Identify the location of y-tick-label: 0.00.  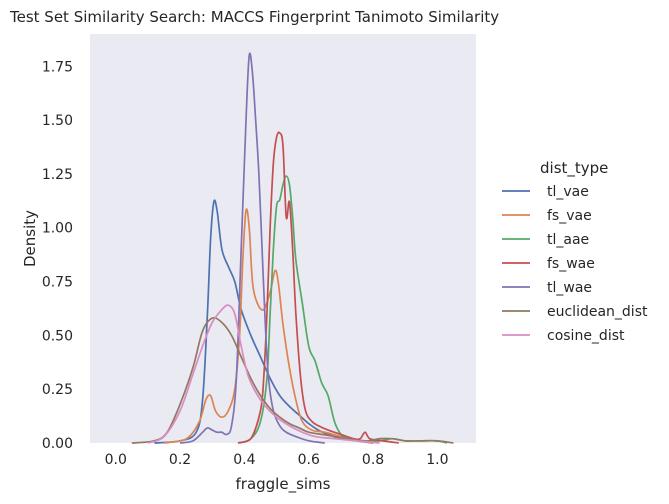
(57, 444).